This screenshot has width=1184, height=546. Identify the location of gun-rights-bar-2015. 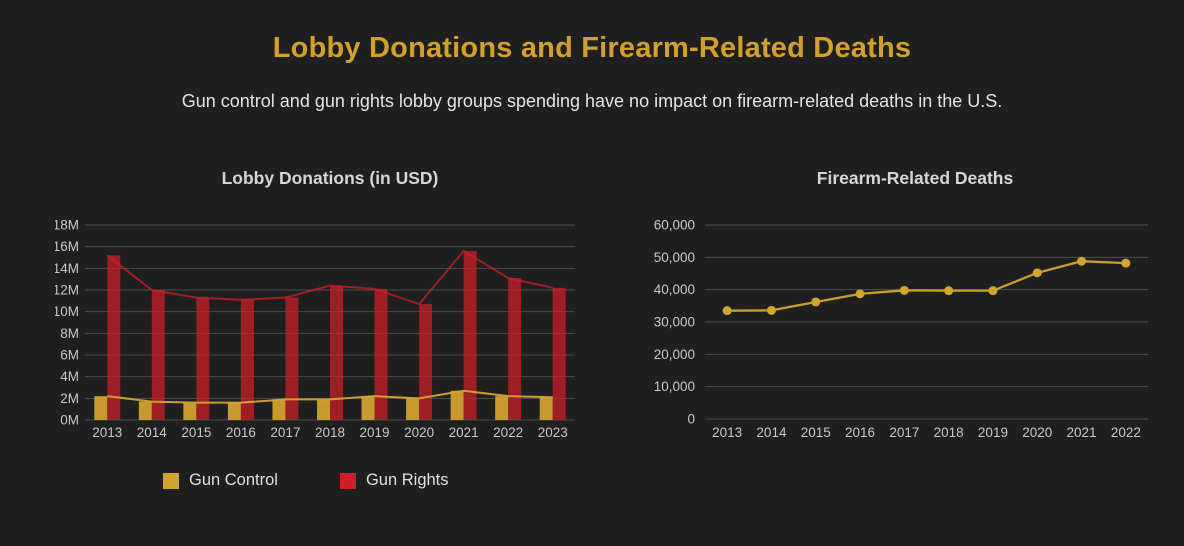
(203, 358).